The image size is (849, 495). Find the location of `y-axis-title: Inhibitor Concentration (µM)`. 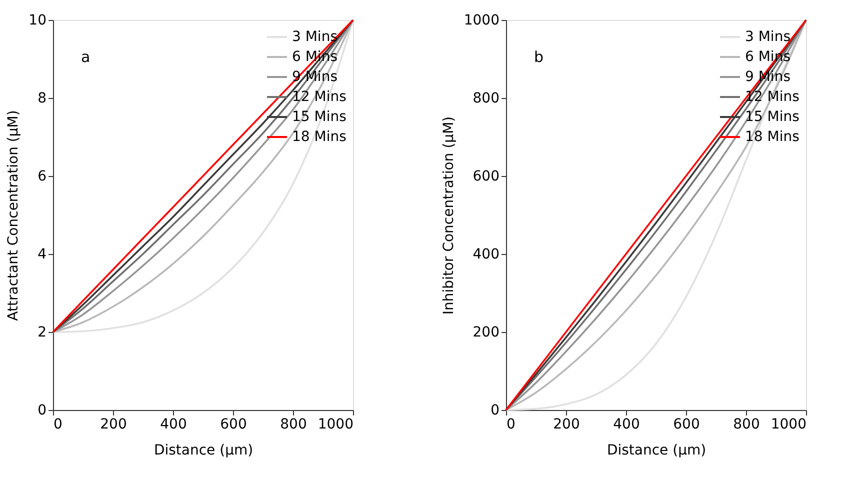

y-axis-title: Inhibitor Concentration (µM) is located at coordinates (448, 215).